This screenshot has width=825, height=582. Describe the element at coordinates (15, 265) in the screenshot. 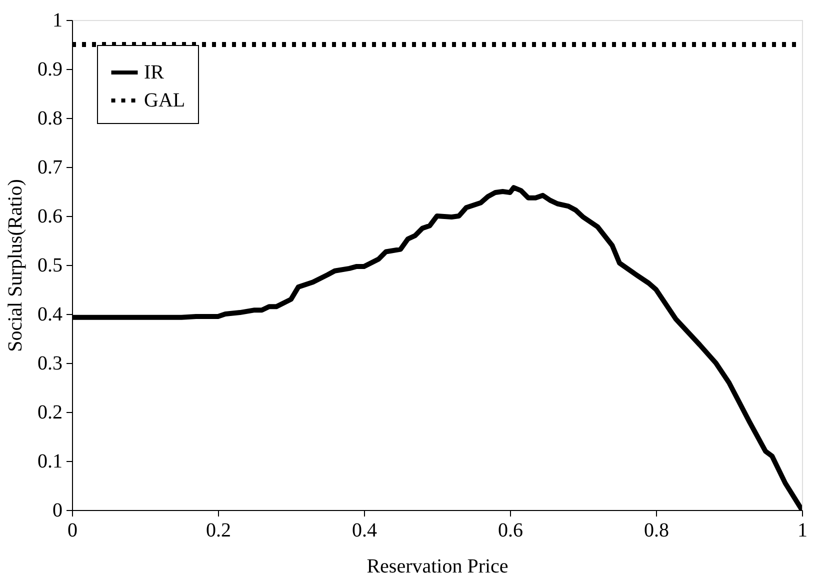

I see `y-axis-title: Social Surplus(Ratio)` at that location.